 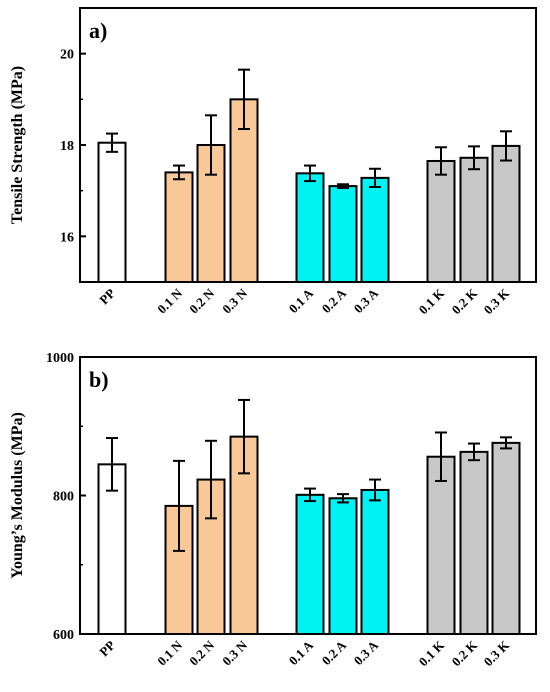 I want to click on y-tick-label: 1000, so click(x=60, y=358).